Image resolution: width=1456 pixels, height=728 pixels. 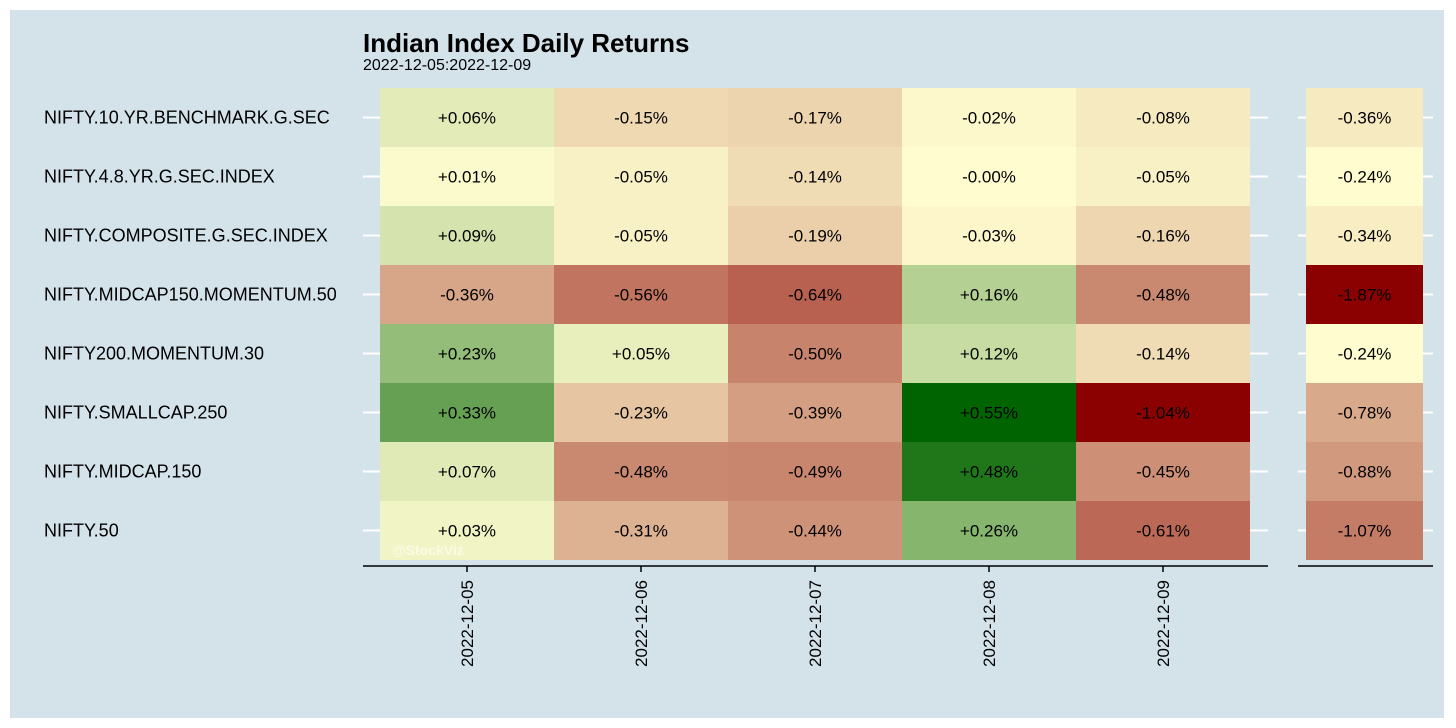 I want to click on total-cell-label: -0.34%, so click(x=1365, y=236).